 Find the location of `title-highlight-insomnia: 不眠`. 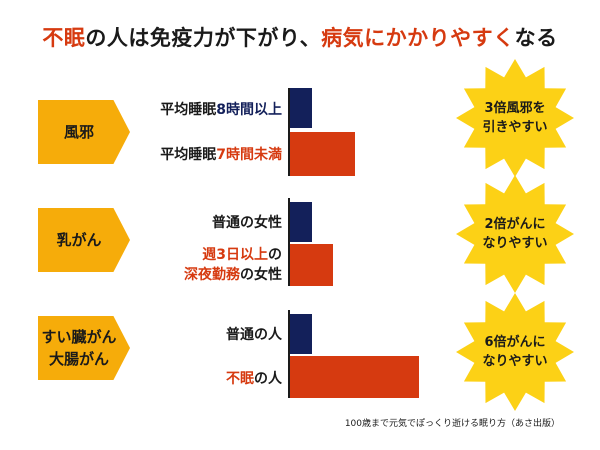

title-highlight-insomnia: 不眠 is located at coordinates (64, 38).